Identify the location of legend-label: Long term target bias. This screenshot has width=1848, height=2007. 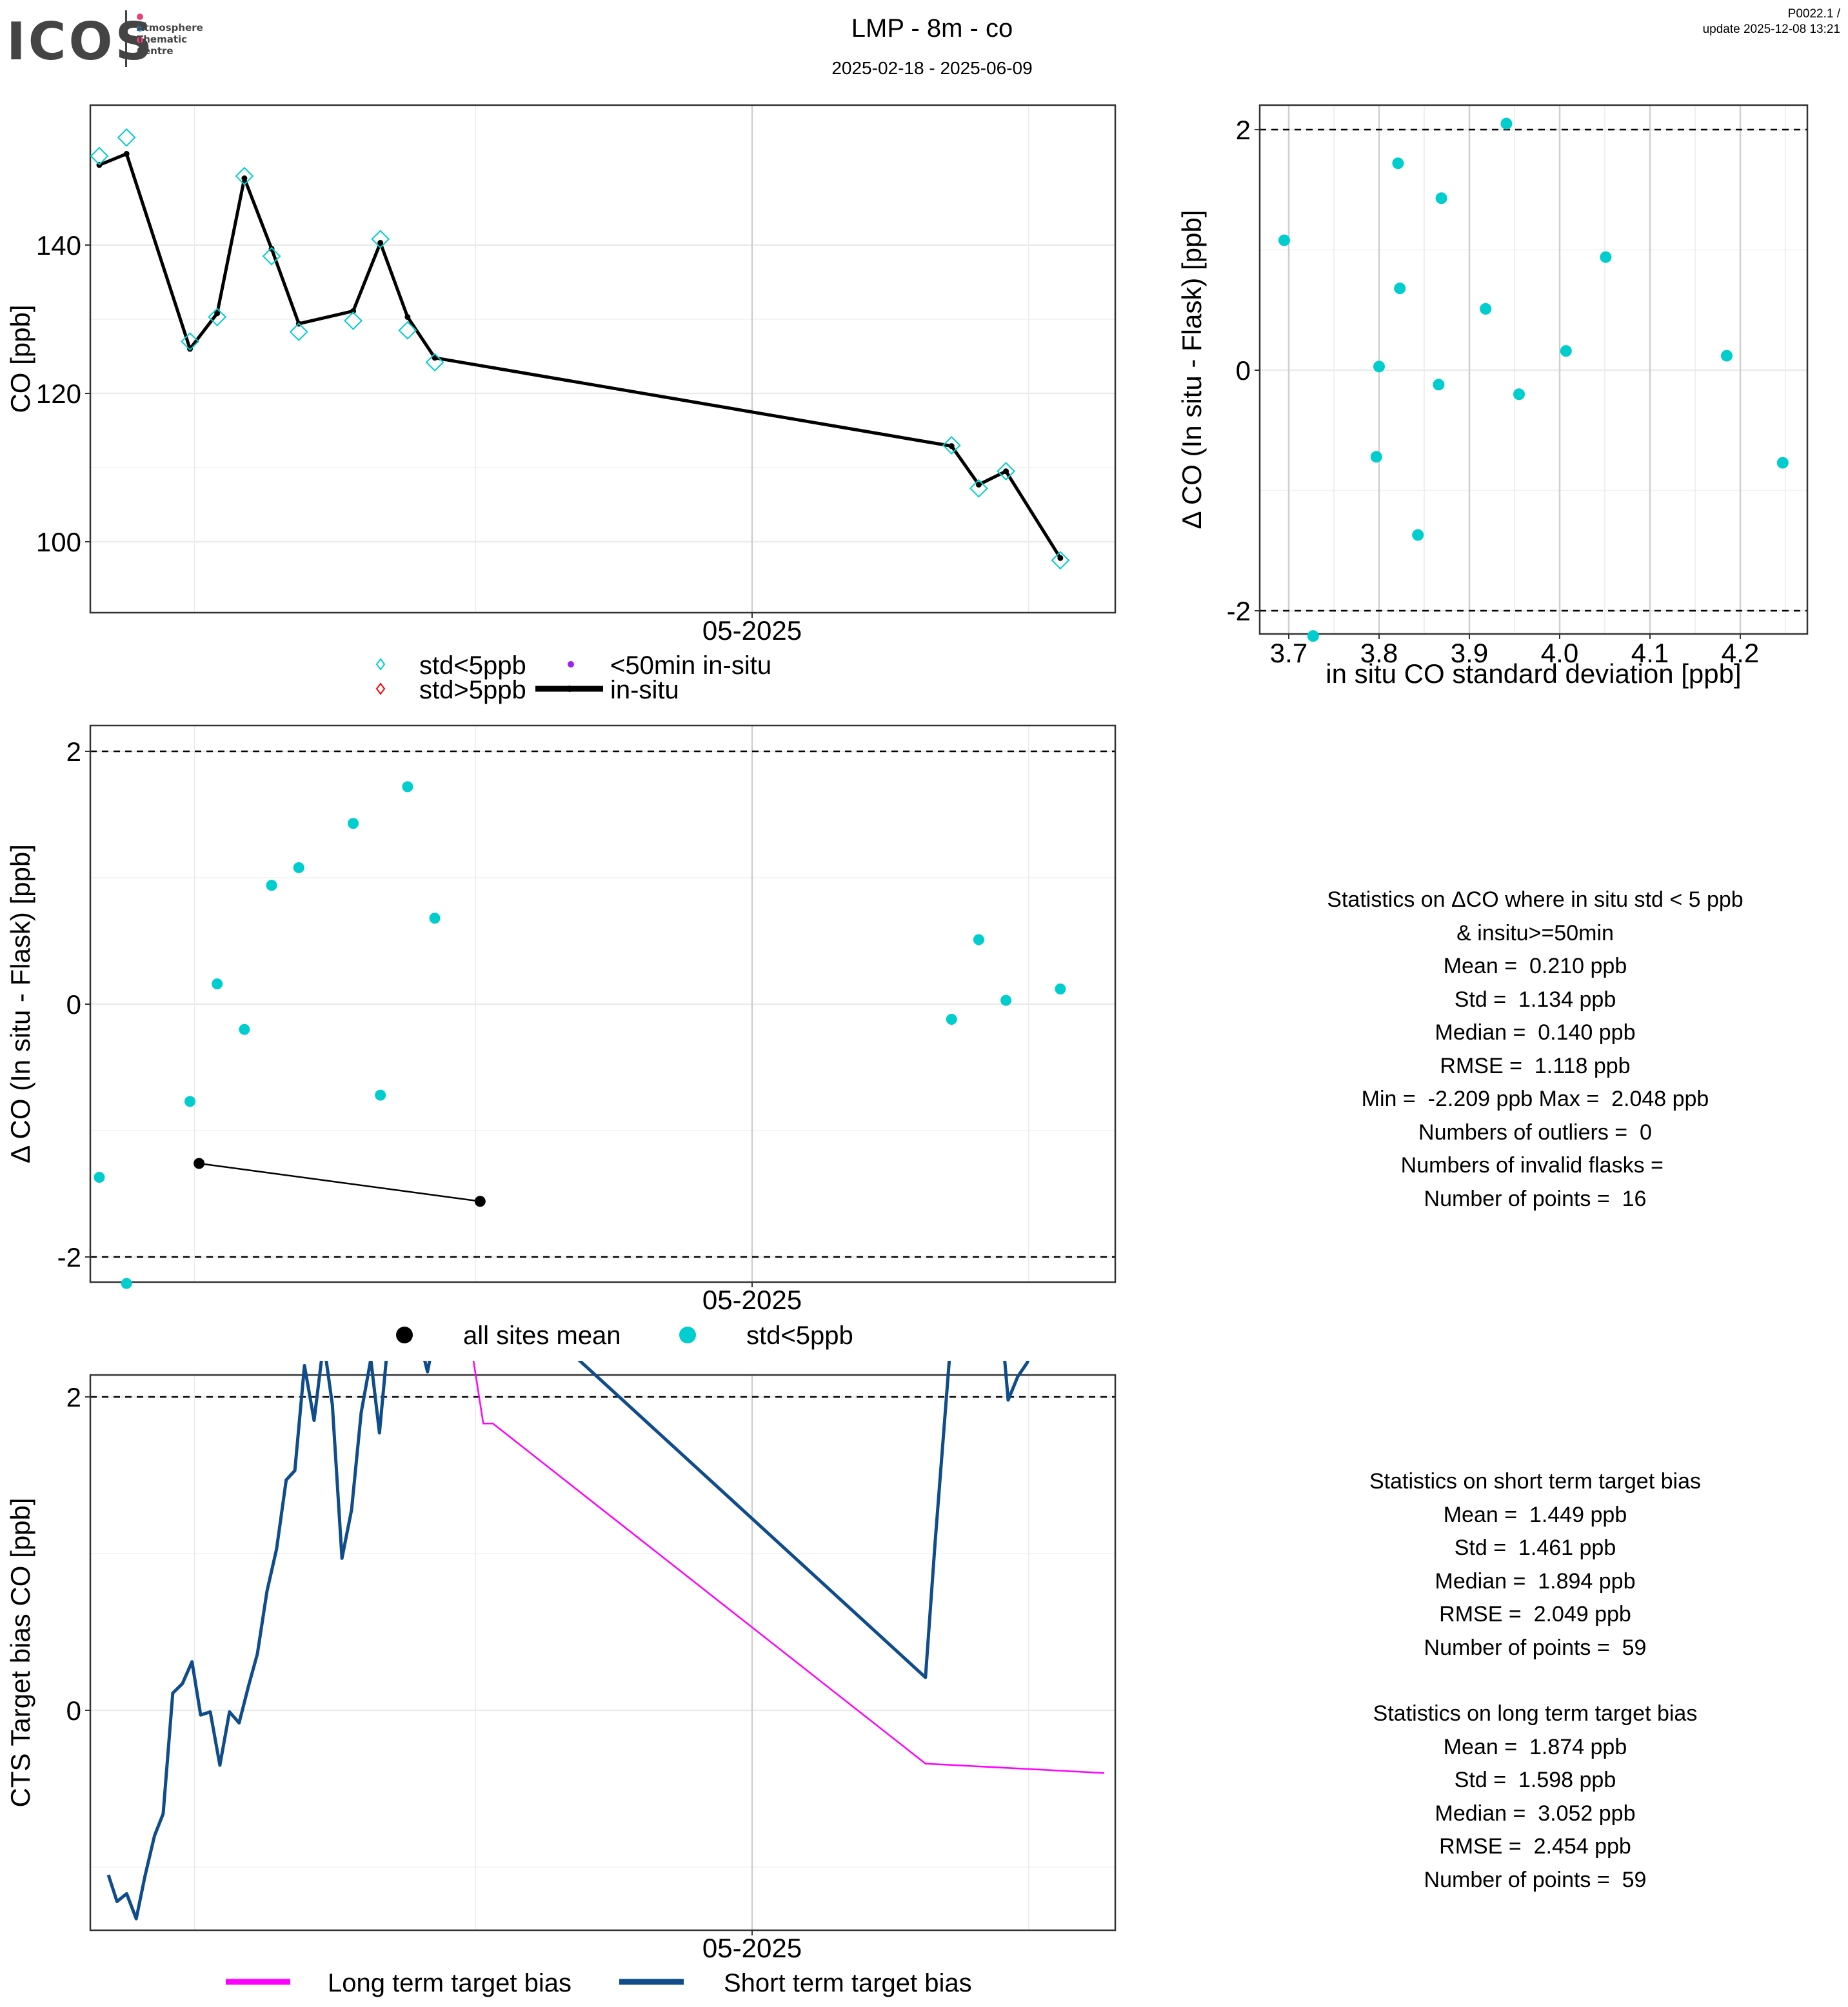
(450, 1983).